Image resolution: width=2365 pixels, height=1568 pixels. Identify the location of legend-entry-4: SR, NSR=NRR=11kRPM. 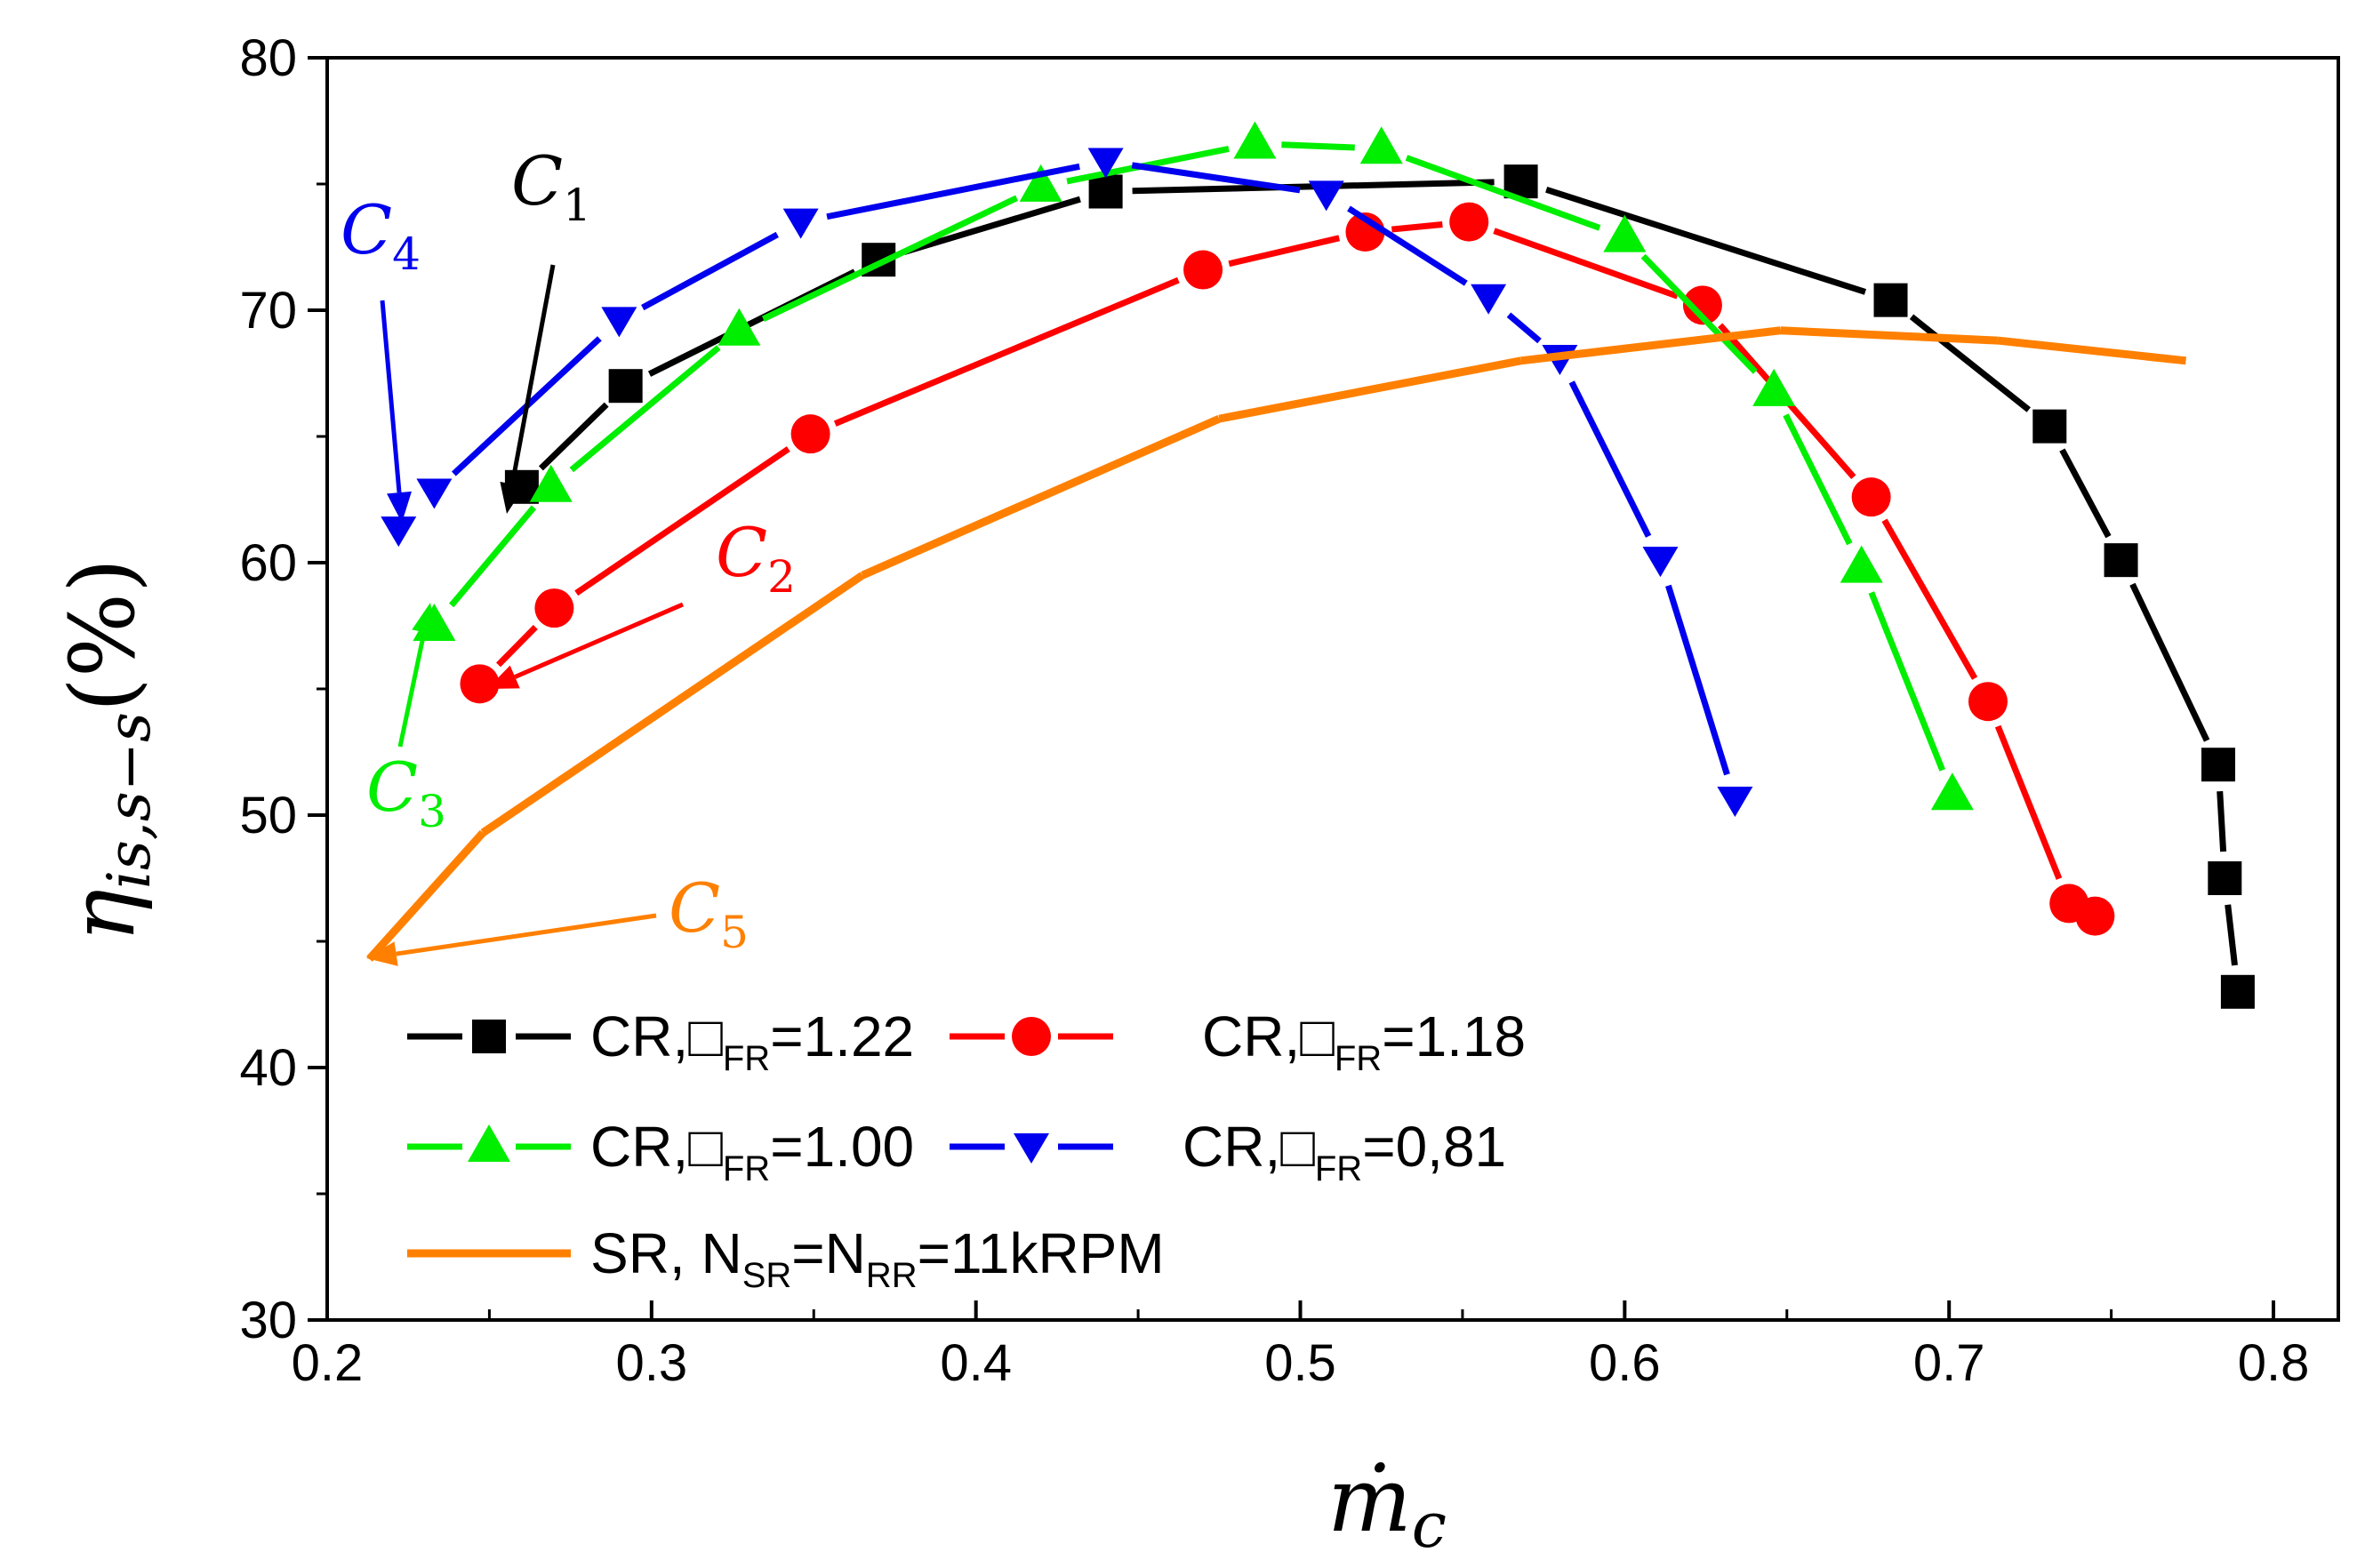
(786, 1258).